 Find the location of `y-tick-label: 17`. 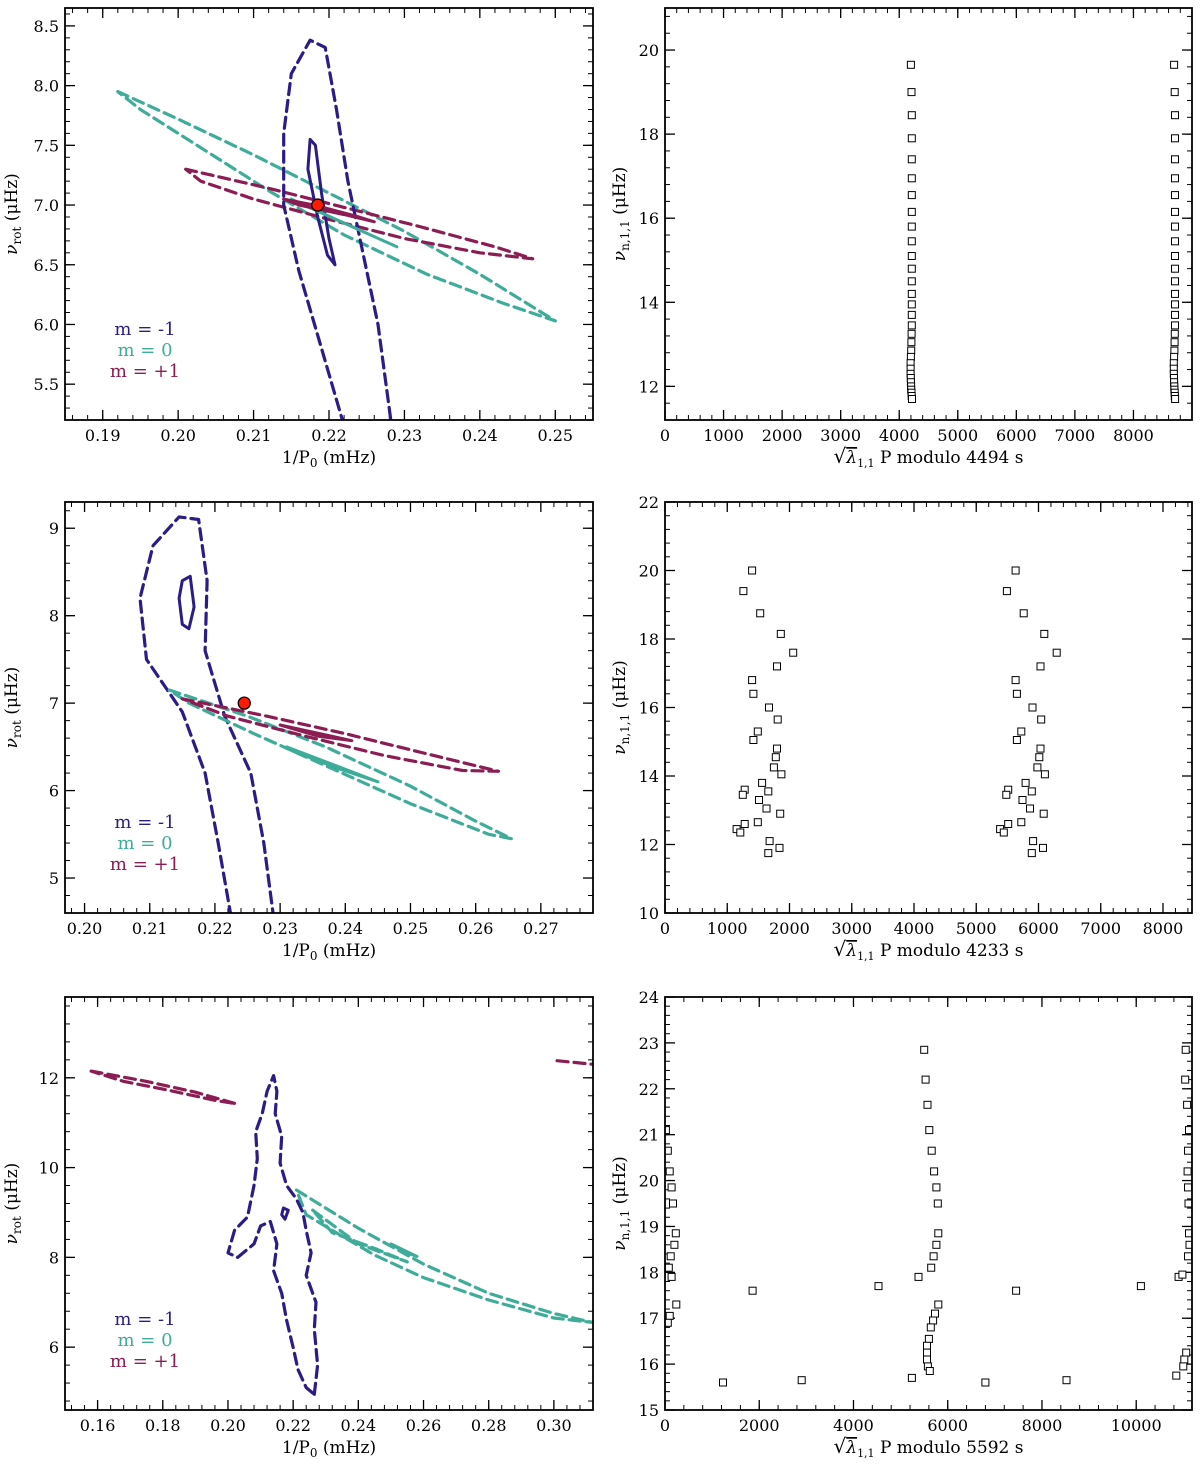

y-tick-label: 17 is located at coordinates (649, 1318).